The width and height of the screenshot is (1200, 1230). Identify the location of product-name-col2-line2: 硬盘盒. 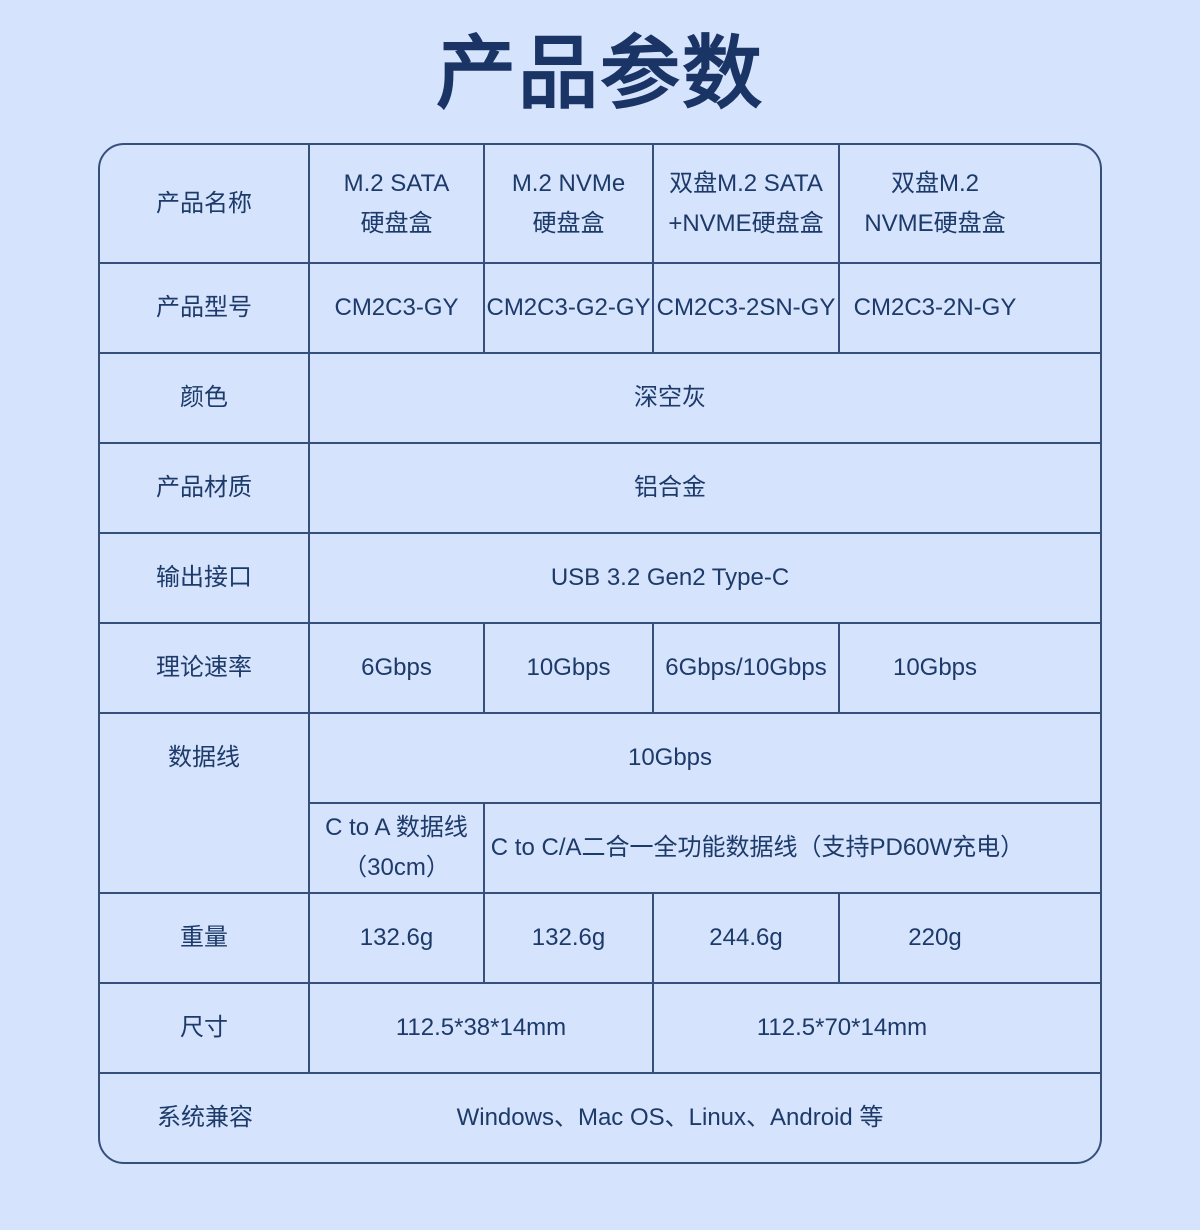
(568, 223).